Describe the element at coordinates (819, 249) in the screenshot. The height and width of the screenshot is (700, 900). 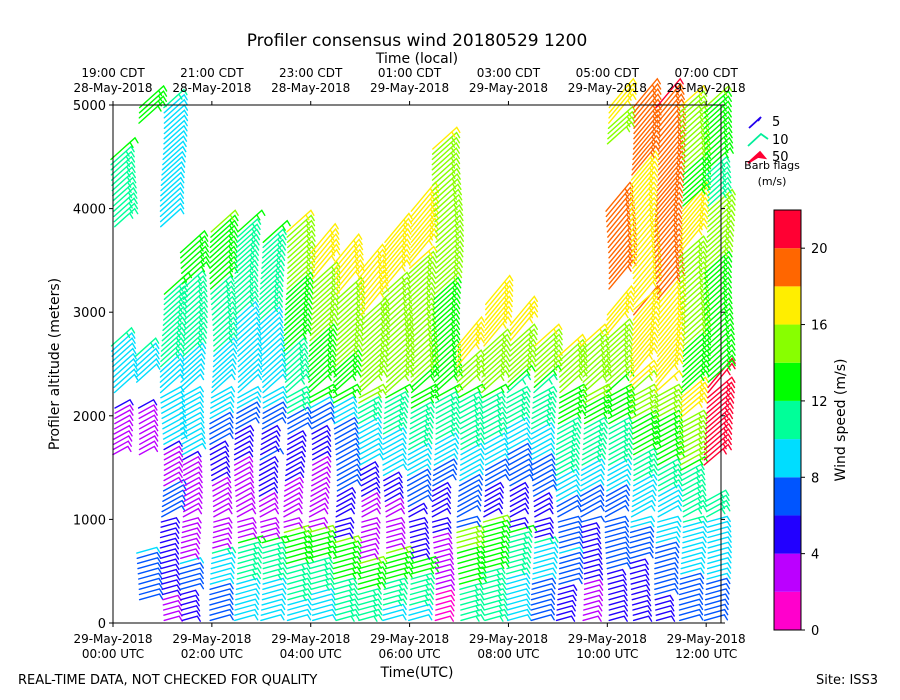
I see `colorbar-tick-label-5: 20` at that location.